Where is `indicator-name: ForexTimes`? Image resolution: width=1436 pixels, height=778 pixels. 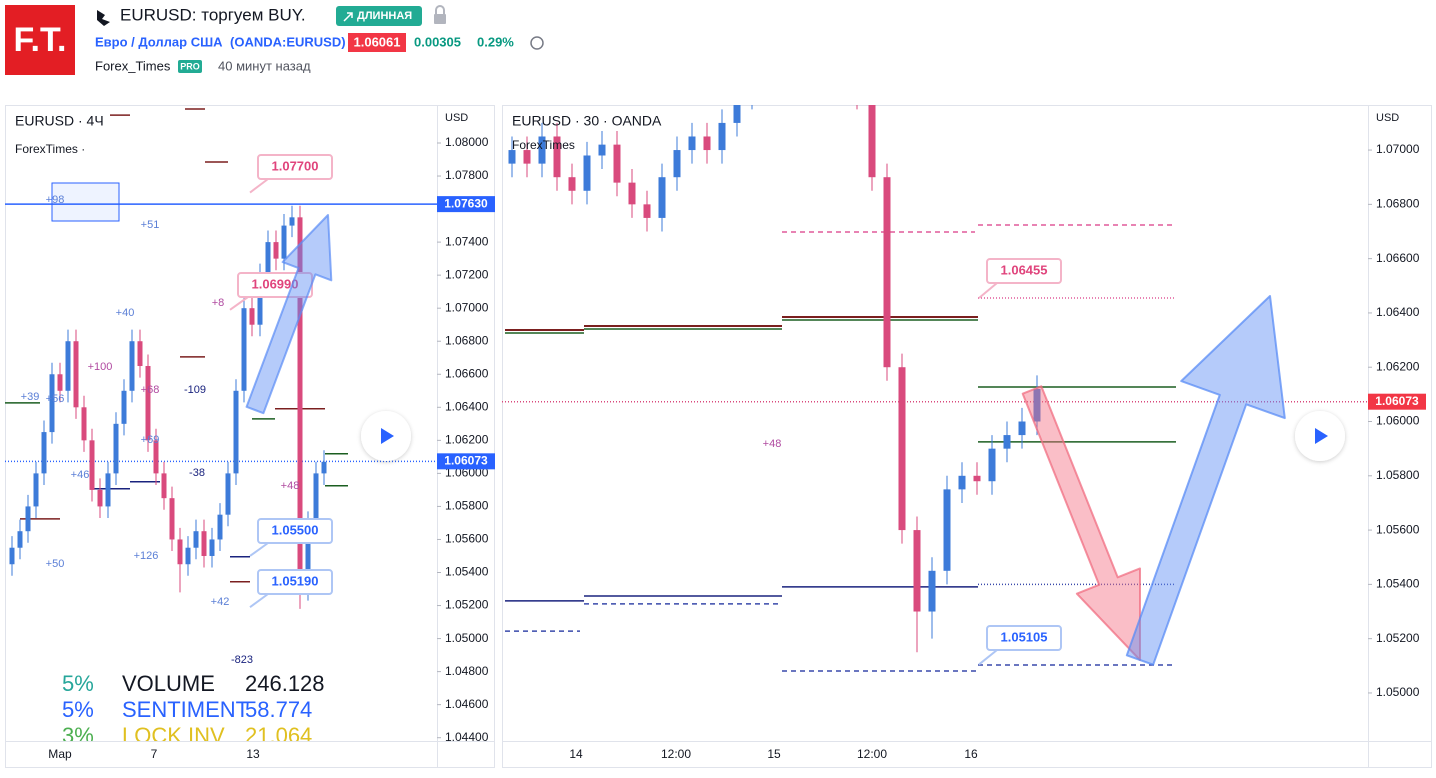
indicator-name: ForexTimes is located at coordinates (543, 145).